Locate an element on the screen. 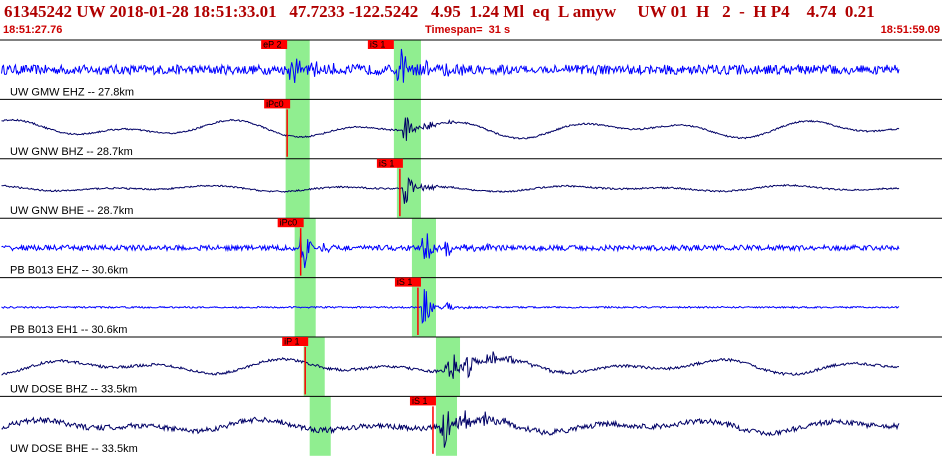 This screenshot has width=942, height=460. station-label: UW DOSE BHE -- 33.5km is located at coordinates (74, 449).